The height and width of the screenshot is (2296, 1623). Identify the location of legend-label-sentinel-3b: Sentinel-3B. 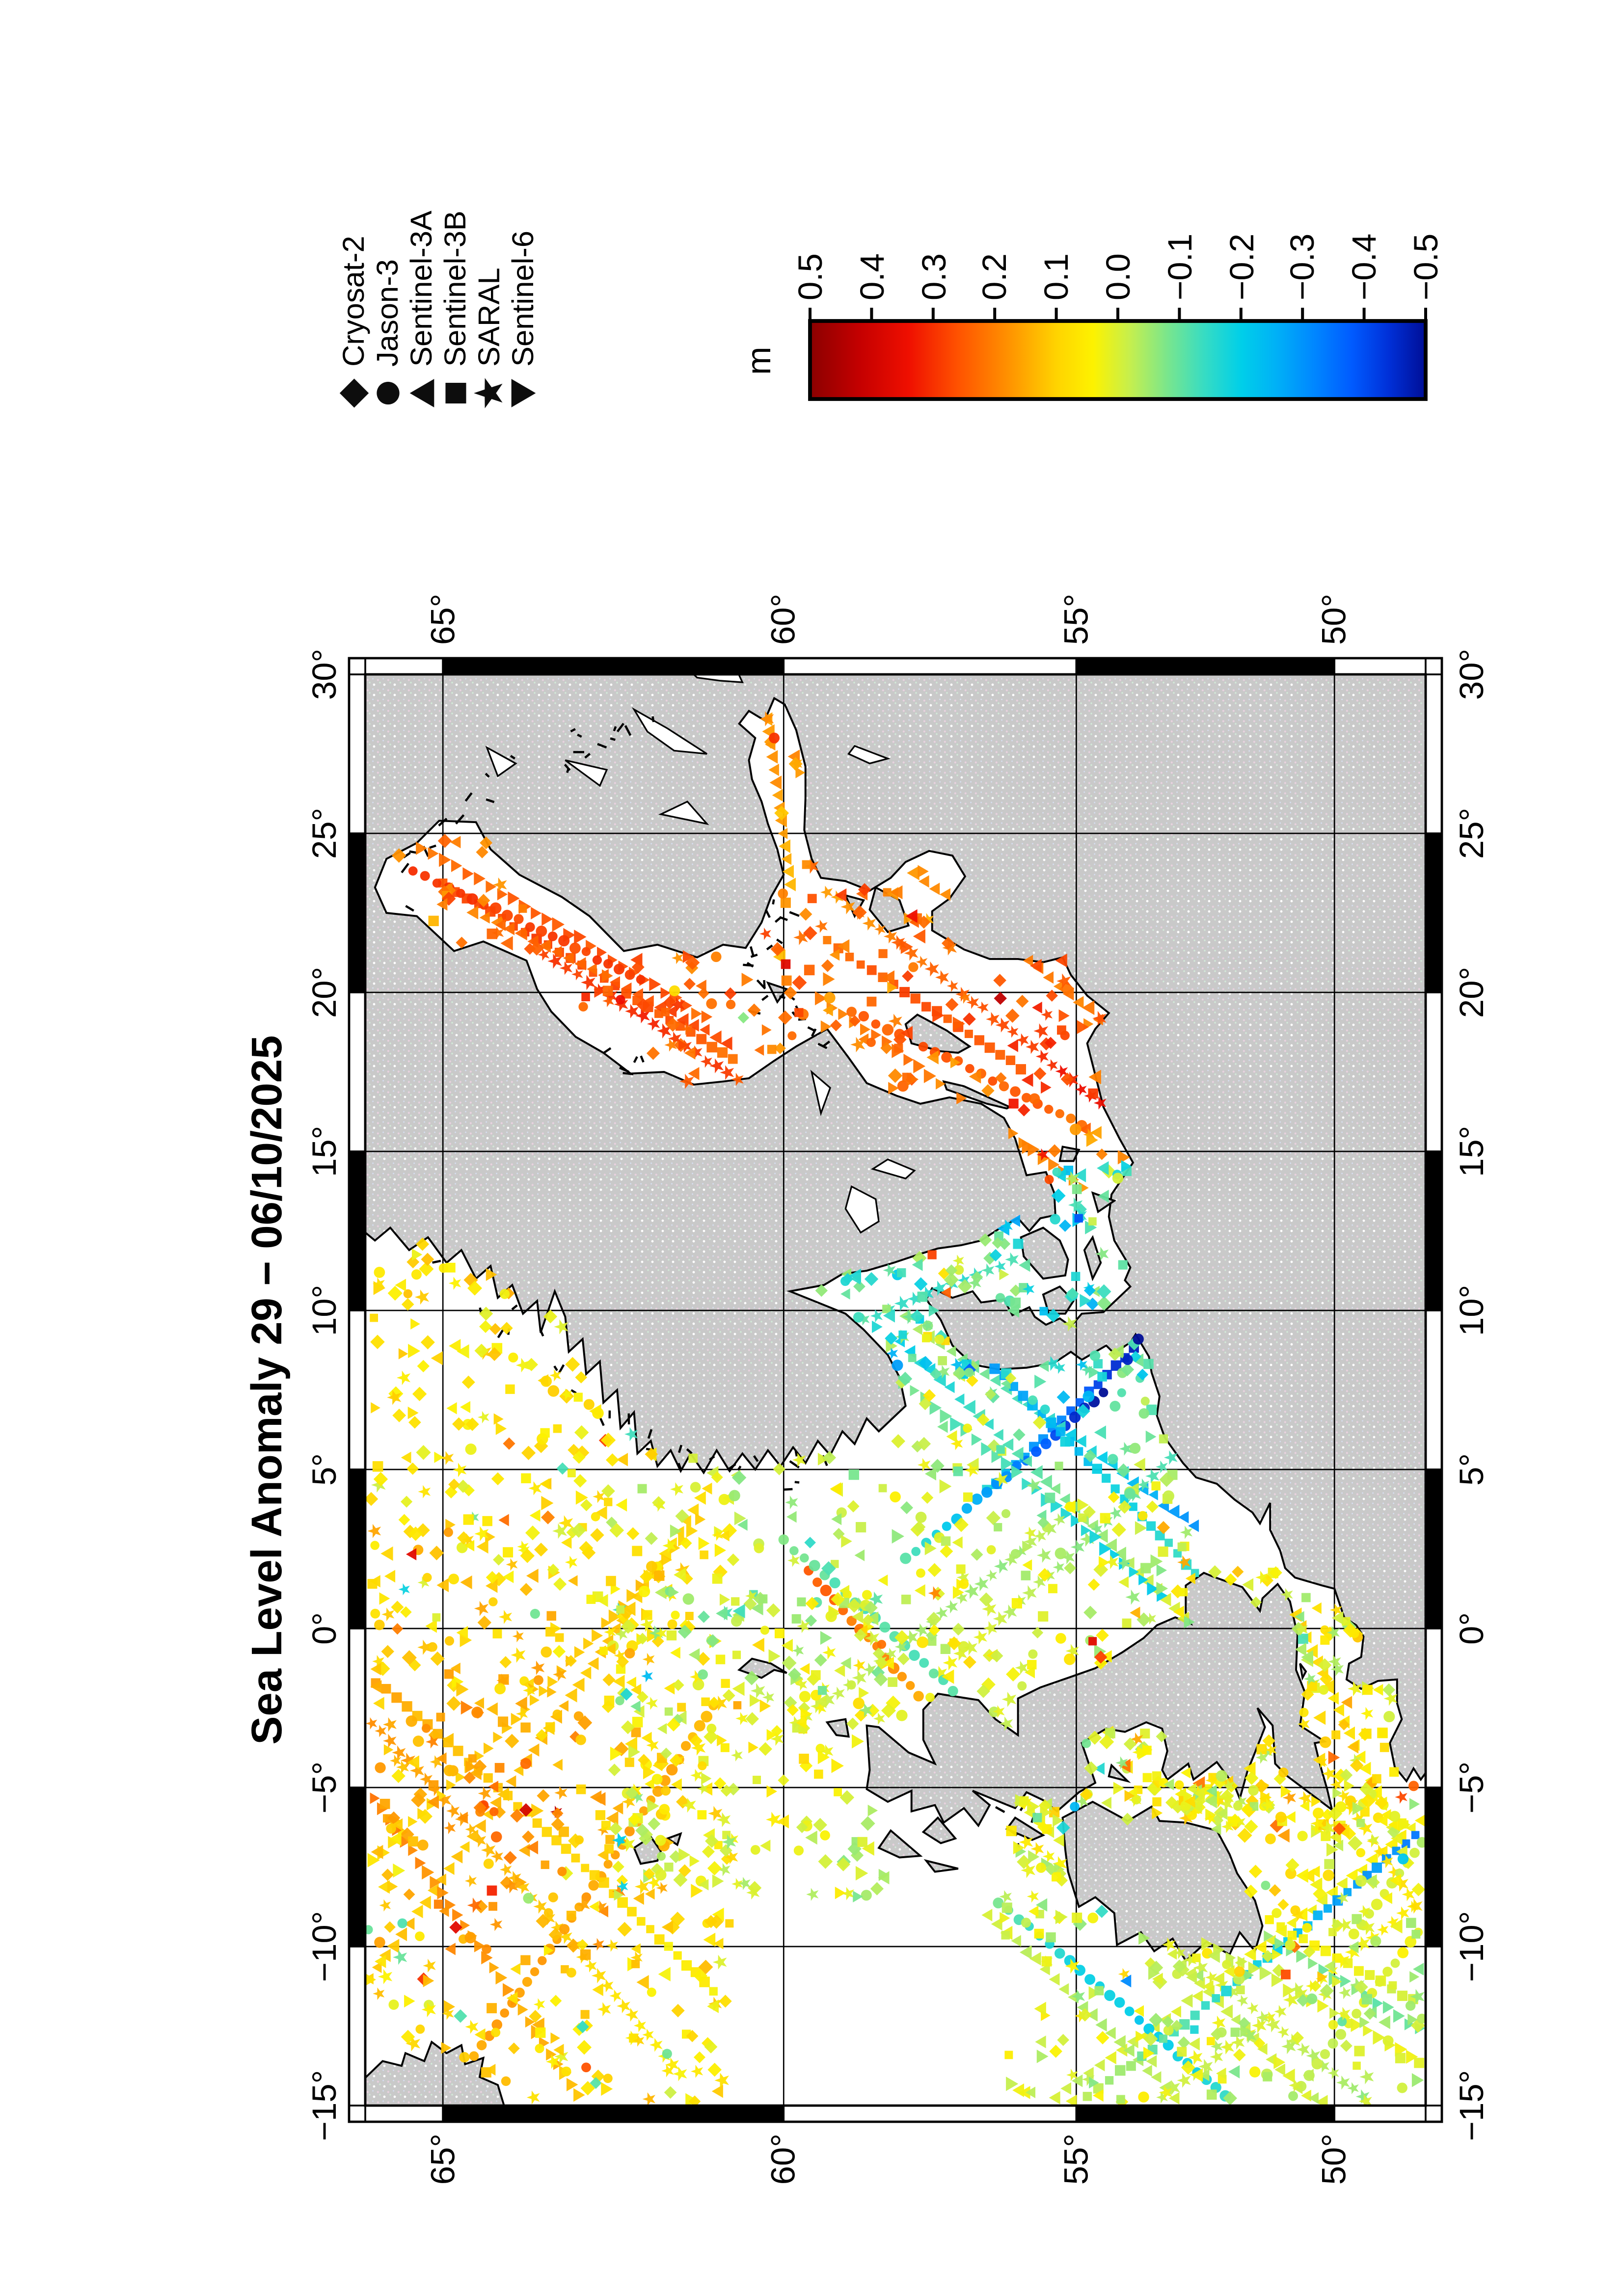
(456, 289).